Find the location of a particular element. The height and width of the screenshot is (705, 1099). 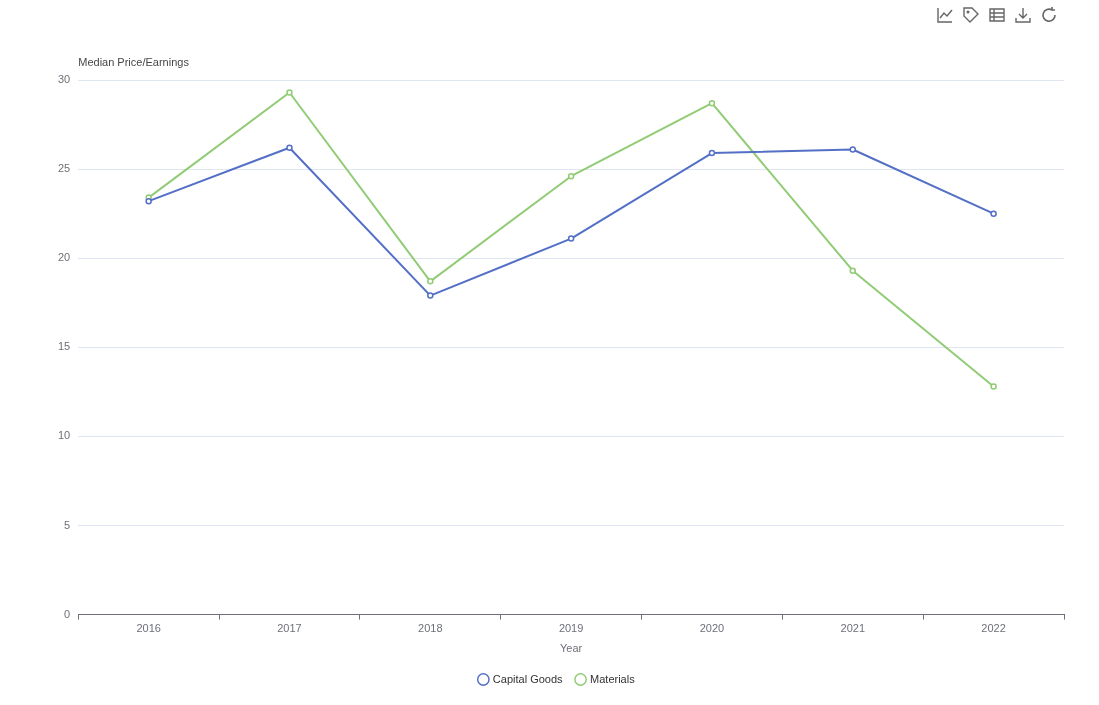

legend-label: Capital Goods is located at coordinates (528, 678).